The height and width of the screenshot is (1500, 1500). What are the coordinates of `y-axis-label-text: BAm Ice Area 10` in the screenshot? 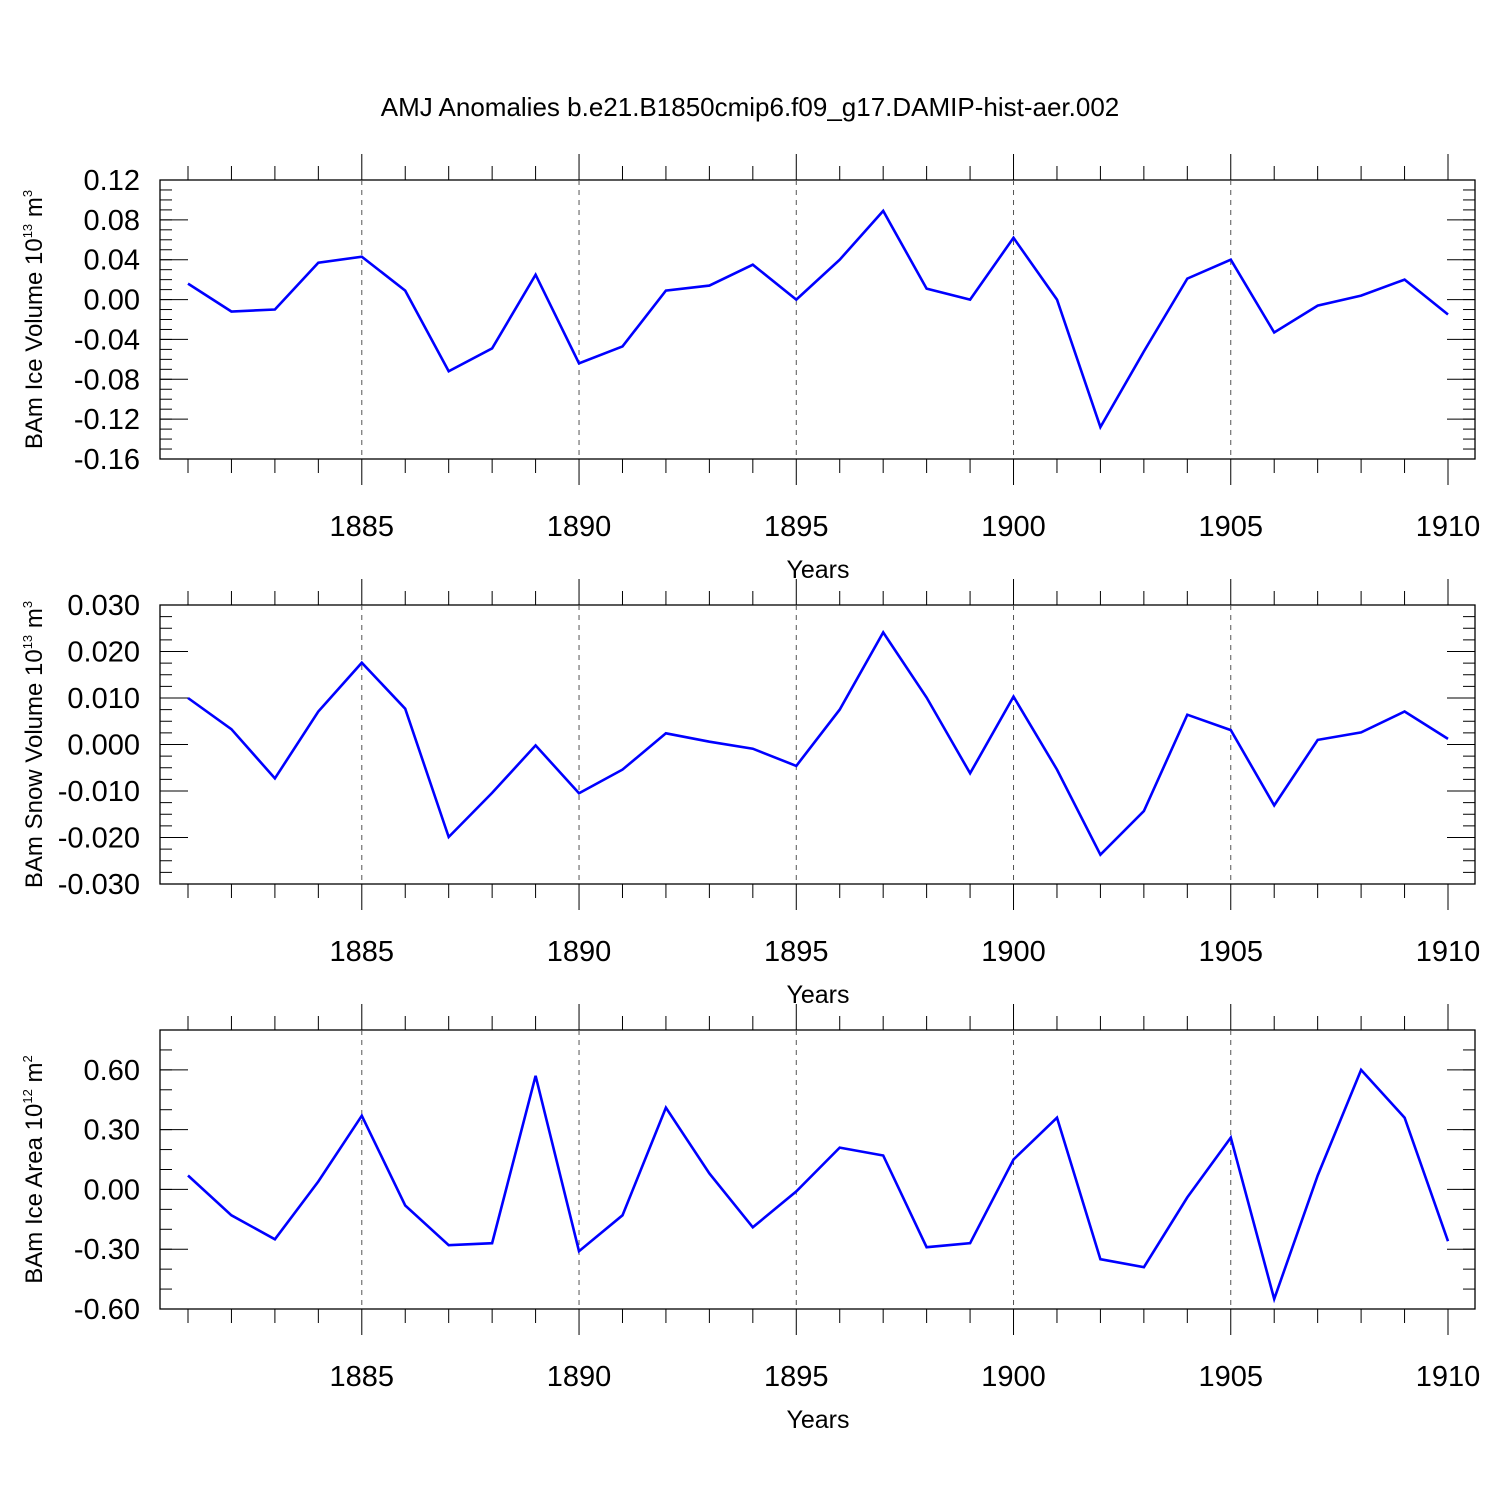 It's located at (34, 1194).